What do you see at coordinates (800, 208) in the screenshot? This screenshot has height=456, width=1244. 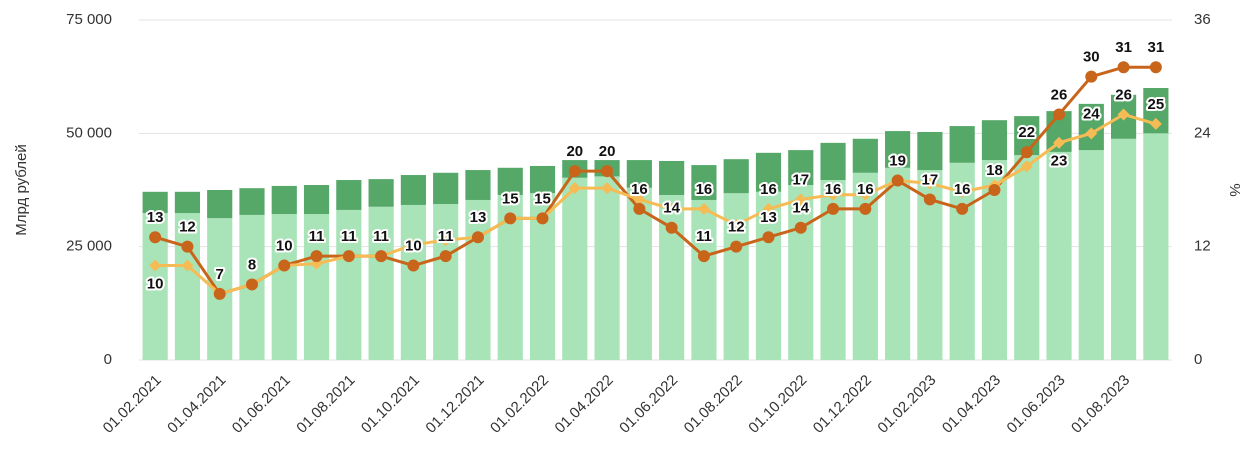 I see `data-label: 14` at bounding box center [800, 208].